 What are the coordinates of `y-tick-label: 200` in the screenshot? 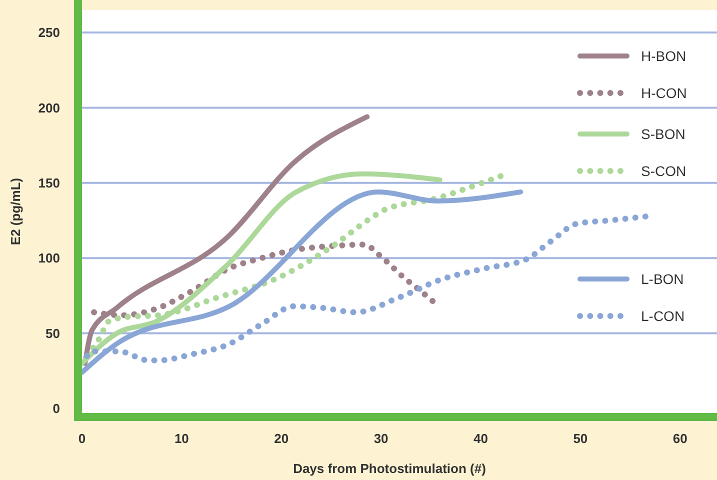 It's located at (49, 108).